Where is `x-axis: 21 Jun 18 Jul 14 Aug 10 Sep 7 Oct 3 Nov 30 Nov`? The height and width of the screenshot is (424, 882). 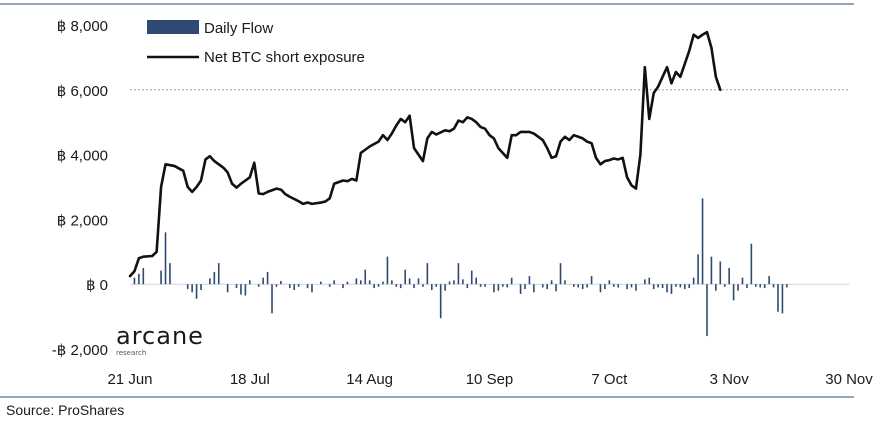
x-axis: 21 Jun 18 Jul 14 Aug 10 Sep 7 Oct 3 Nov 30 Nov is located at coordinates (490, 379).